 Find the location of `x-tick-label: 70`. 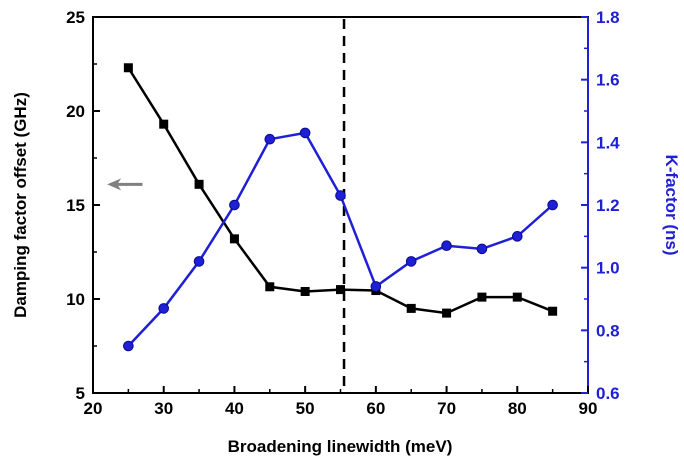

x-tick-label: 70 is located at coordinates (446, 408).